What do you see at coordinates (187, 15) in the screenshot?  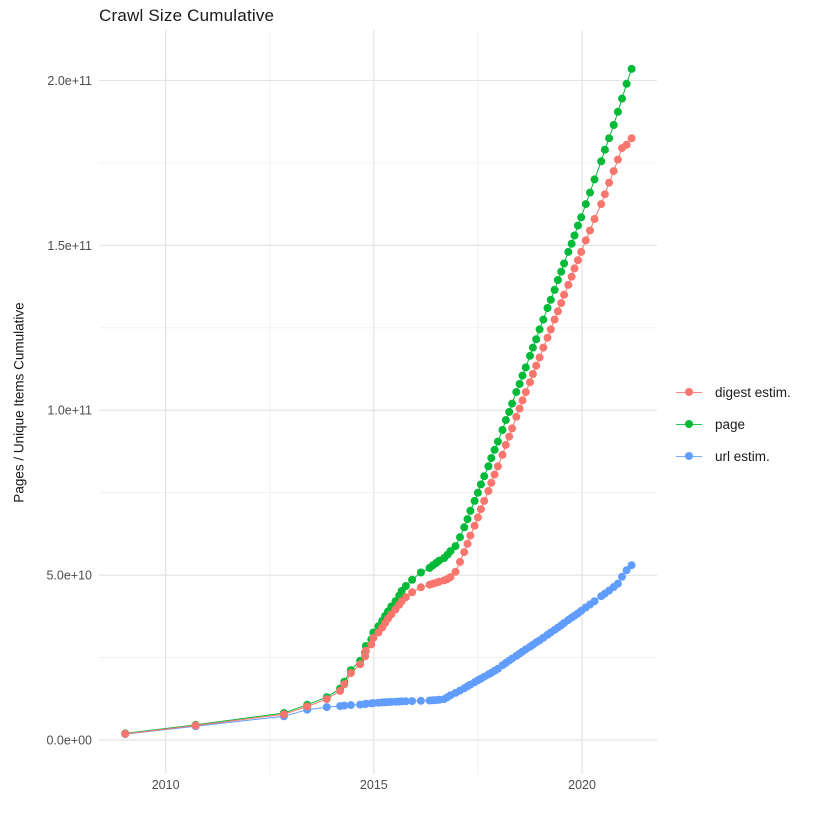 I see `plot-title: Crawl Size Cumulative` at bounding box center [187, 15].